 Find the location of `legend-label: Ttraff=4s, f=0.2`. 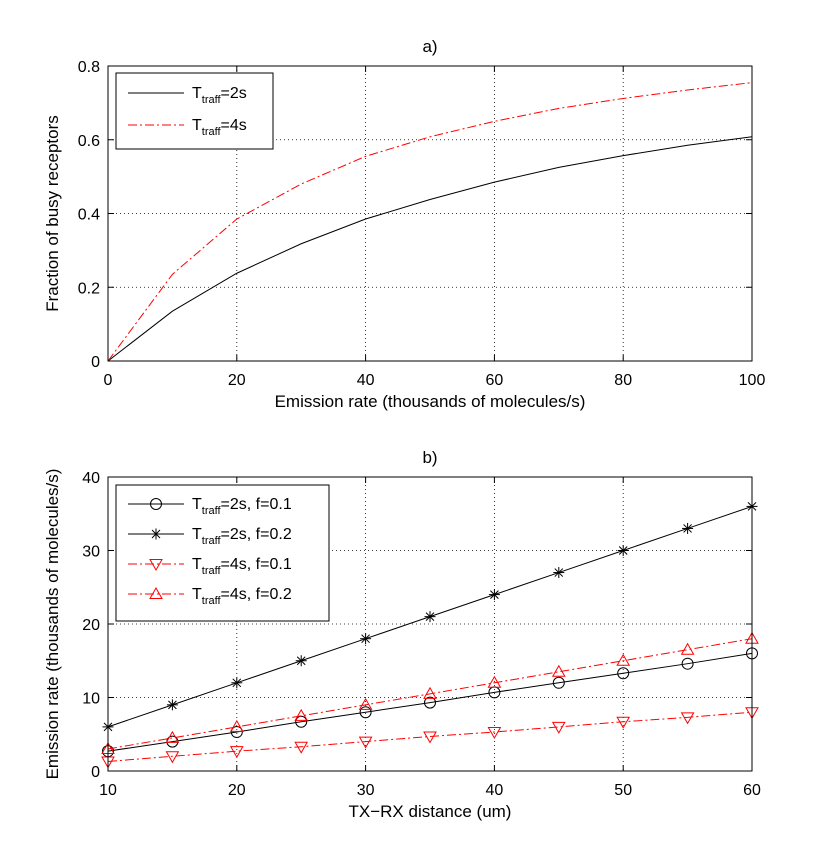

legend-label: Ttraff=4s, f=0.2 is located at coordinates (242, 596).